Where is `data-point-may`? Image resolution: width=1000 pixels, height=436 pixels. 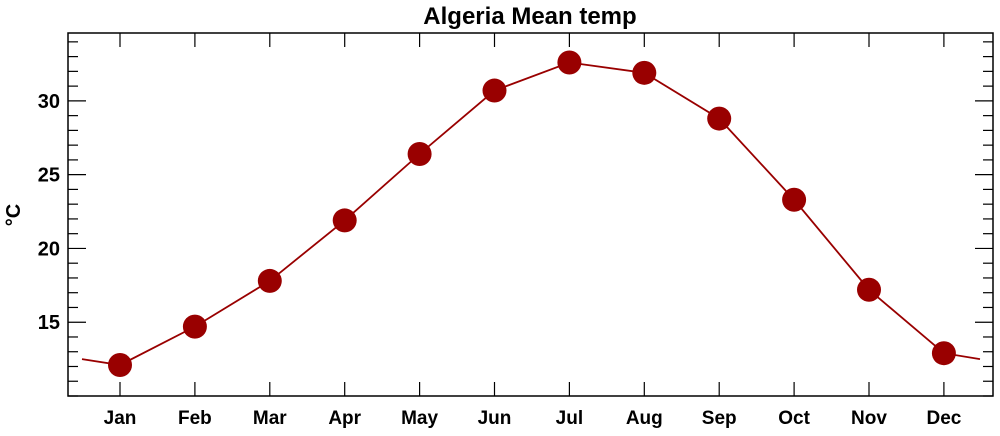 data-point-may is located at coordinates (419, 154).